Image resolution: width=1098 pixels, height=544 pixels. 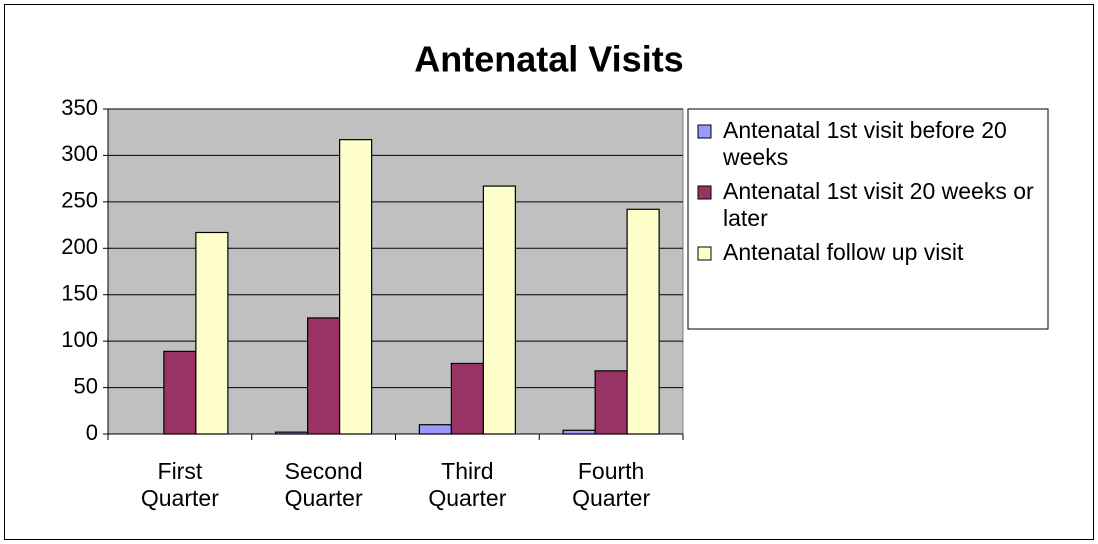 What do you see at coordinates (878, 204) in the screenshot?
I see `legend-label: Antenatal 1st visit 20 weeks or later` at bounding box center [878, 204].